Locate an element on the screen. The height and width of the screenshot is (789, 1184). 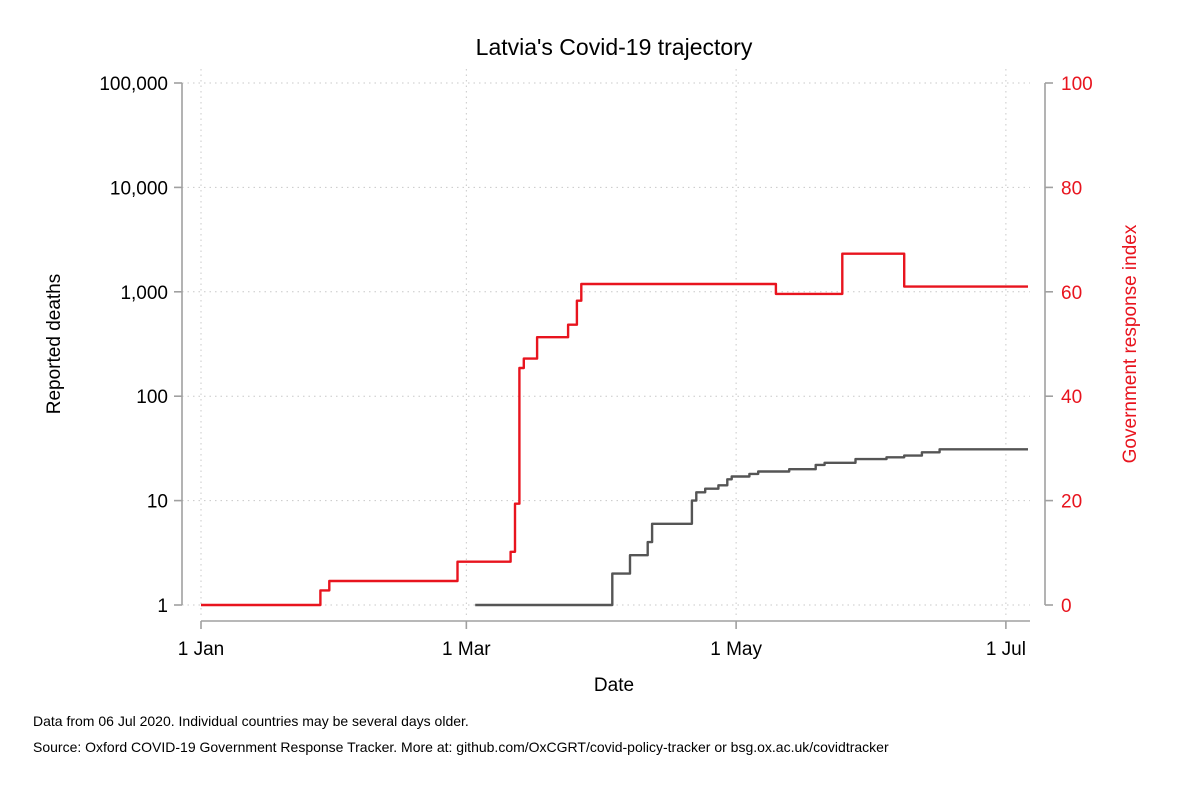
x-axis-title: Date is located at coordinates (614, 685).